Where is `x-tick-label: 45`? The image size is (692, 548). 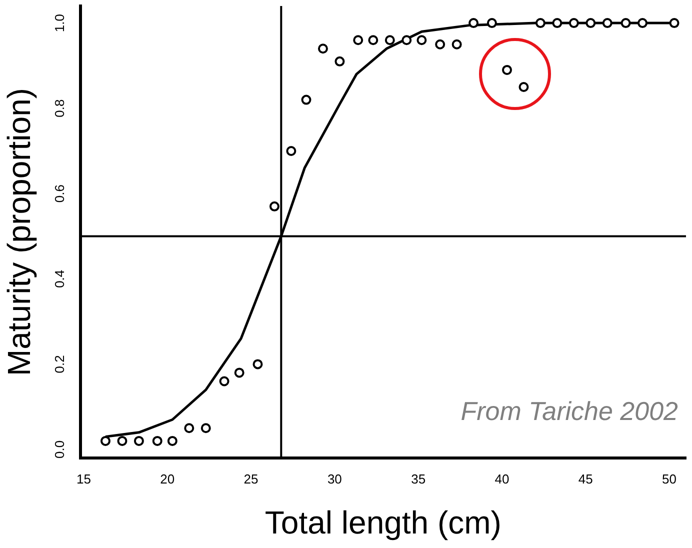 x-tick-label: 45 is located at coordinates (585, 478).